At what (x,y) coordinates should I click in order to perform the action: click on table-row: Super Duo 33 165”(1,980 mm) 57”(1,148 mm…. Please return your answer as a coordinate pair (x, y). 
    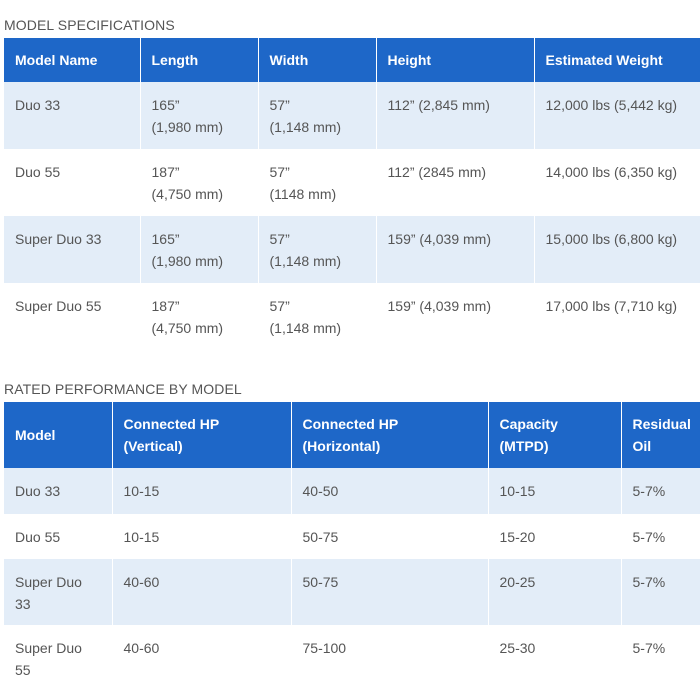
    Looking at the image, I should click on (352, 249).